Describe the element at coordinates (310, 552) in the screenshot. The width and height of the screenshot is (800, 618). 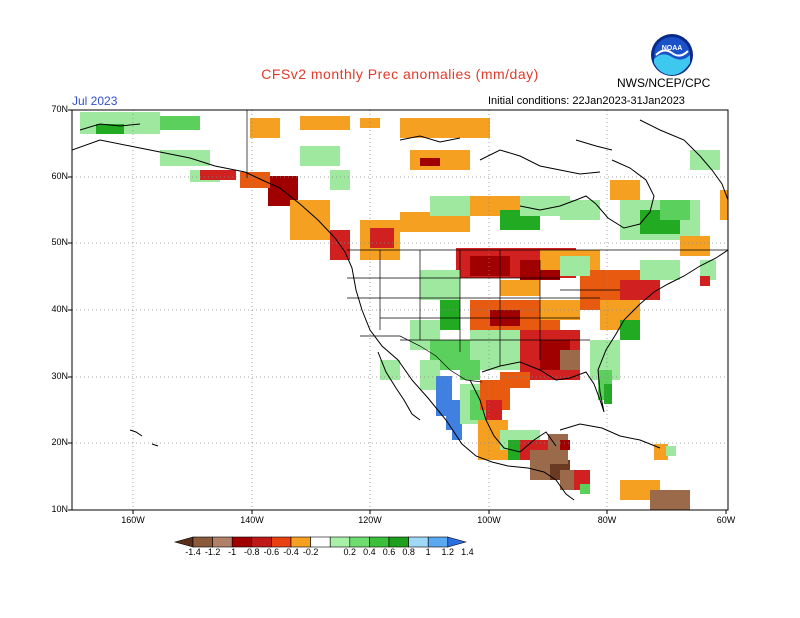
I see `colorbar-label: -0.2` at that location.